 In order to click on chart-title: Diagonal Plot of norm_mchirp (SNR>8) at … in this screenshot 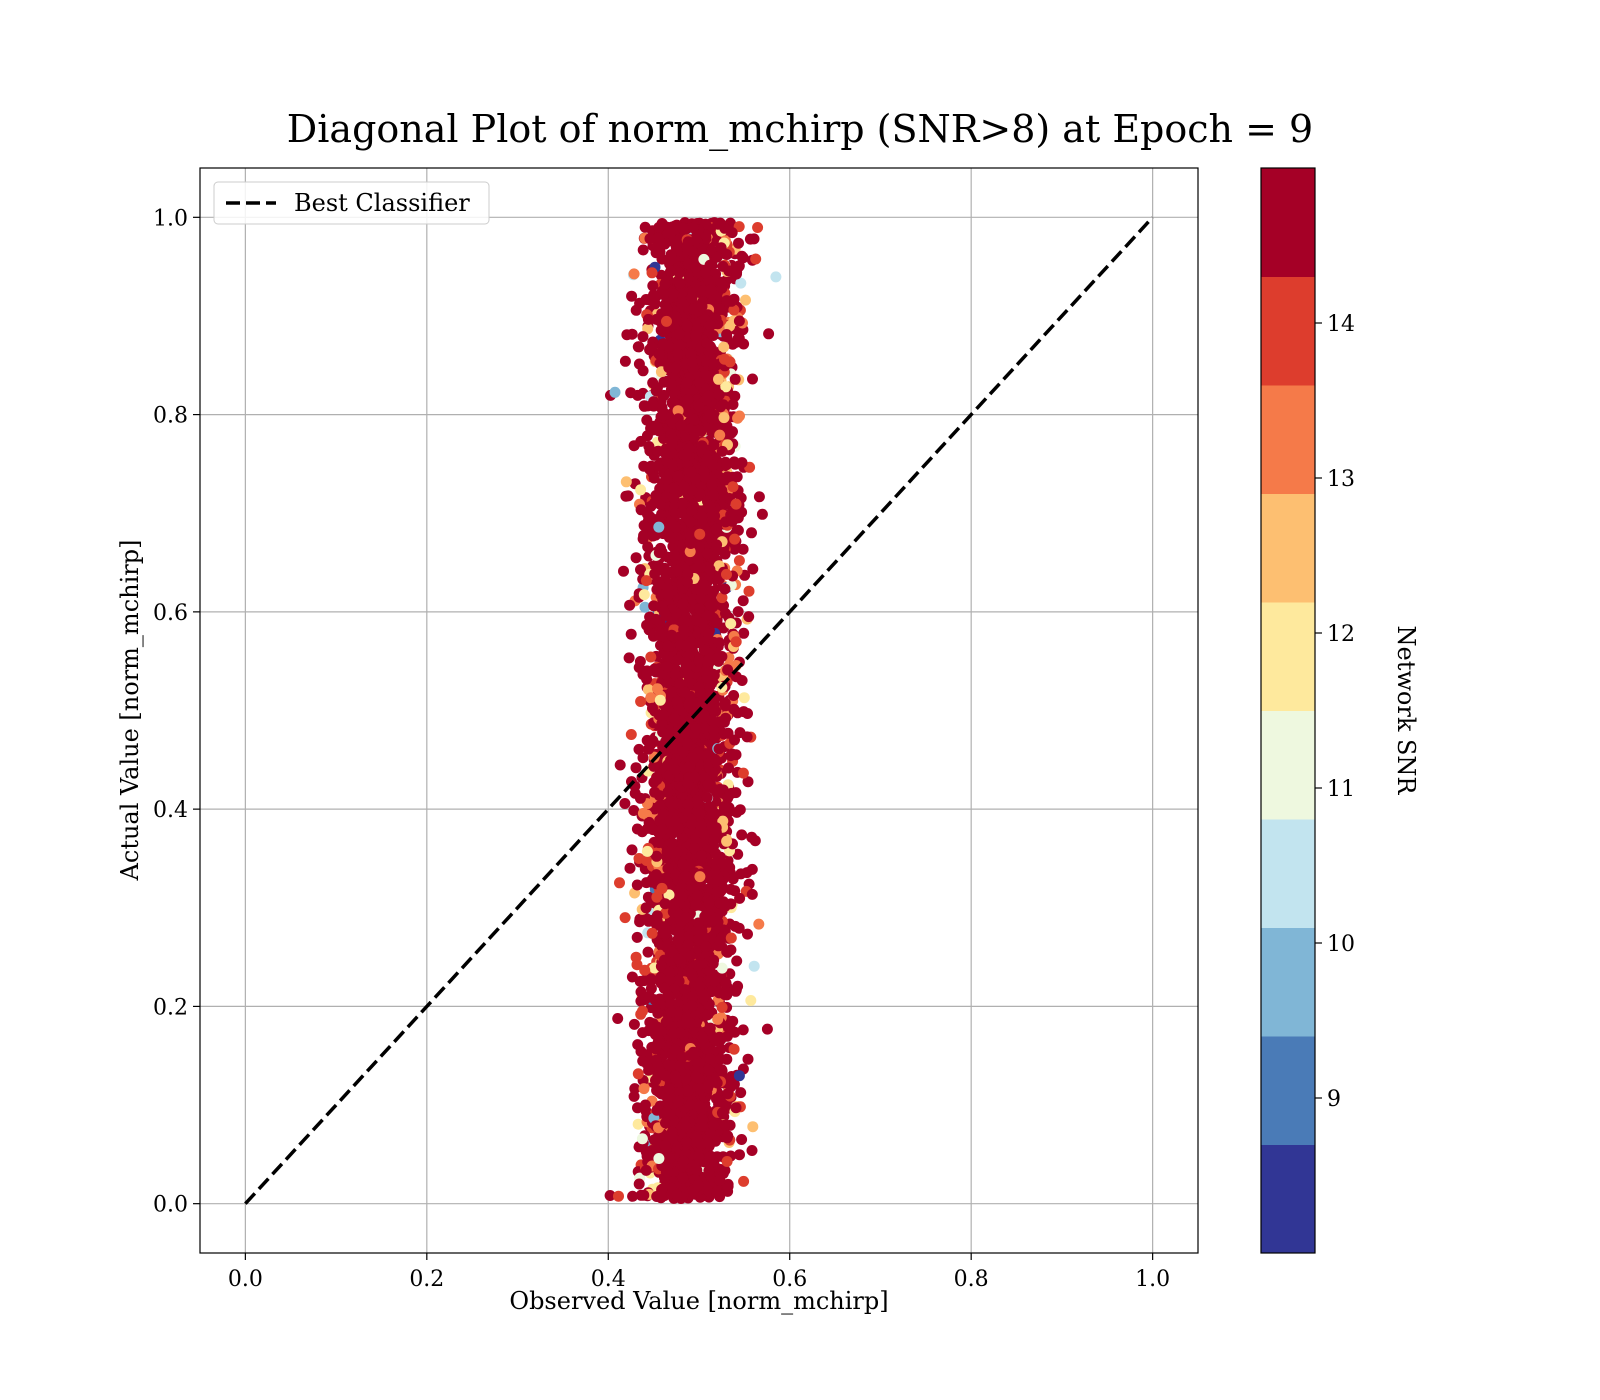, I will do `click(800, 129)`.